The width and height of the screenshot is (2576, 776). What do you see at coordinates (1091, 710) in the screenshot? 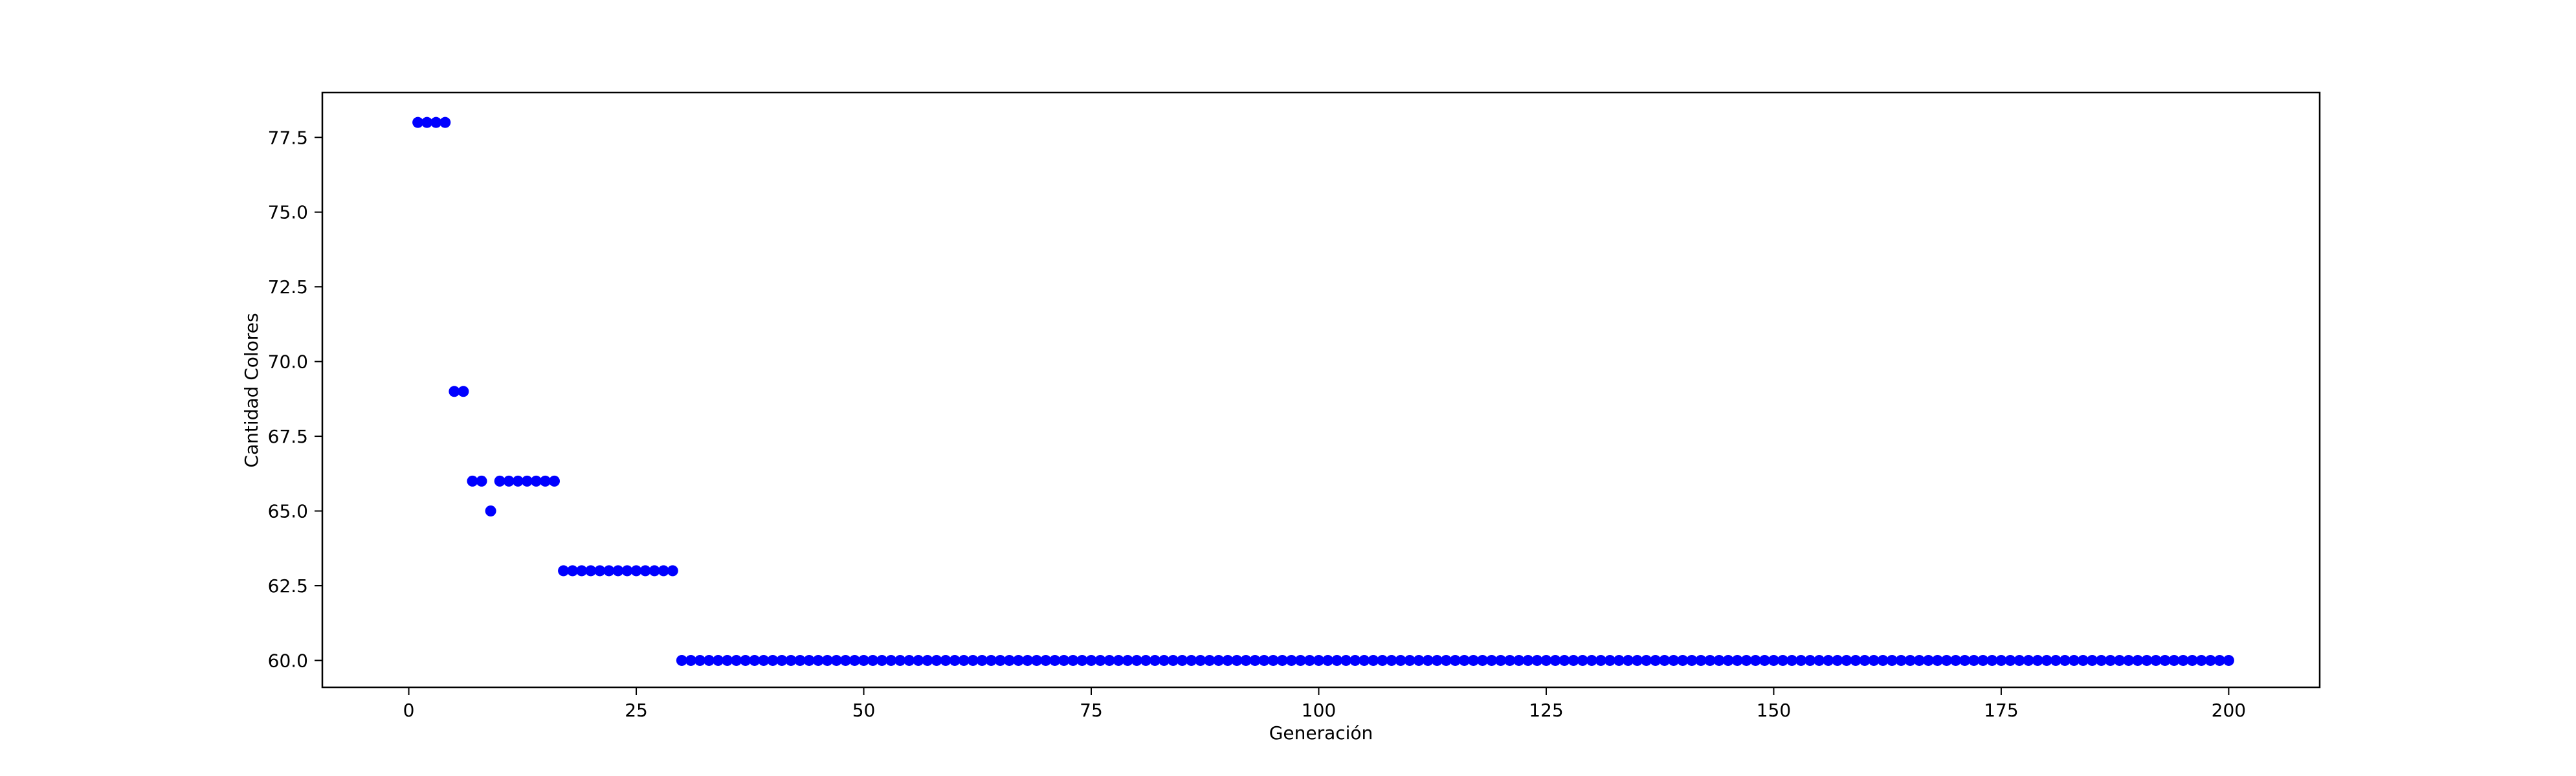
I see `x-tick-label: 75` at bounding box center [1091, 710].